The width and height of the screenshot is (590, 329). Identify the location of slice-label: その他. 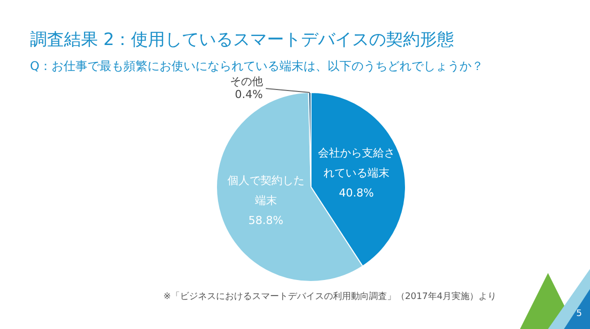
(246, 81).